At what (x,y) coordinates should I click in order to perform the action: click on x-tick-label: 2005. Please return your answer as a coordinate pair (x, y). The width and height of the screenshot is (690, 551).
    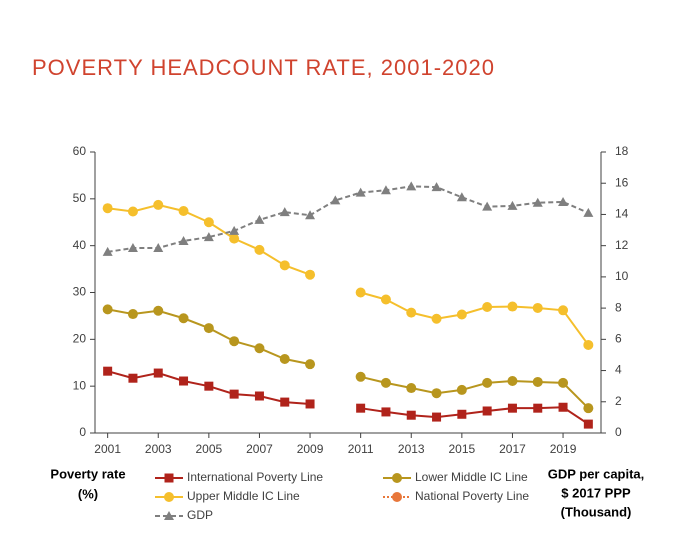
    Looking at the image, I should click on (208, 449).